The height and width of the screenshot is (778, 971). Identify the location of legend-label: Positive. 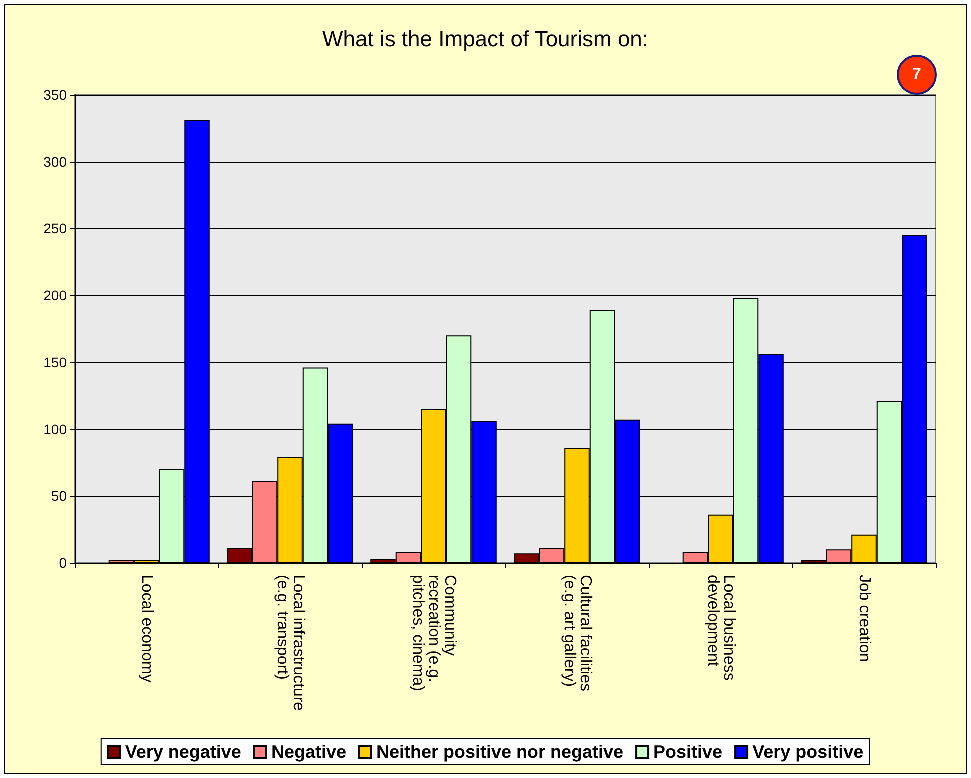
(688, 752).